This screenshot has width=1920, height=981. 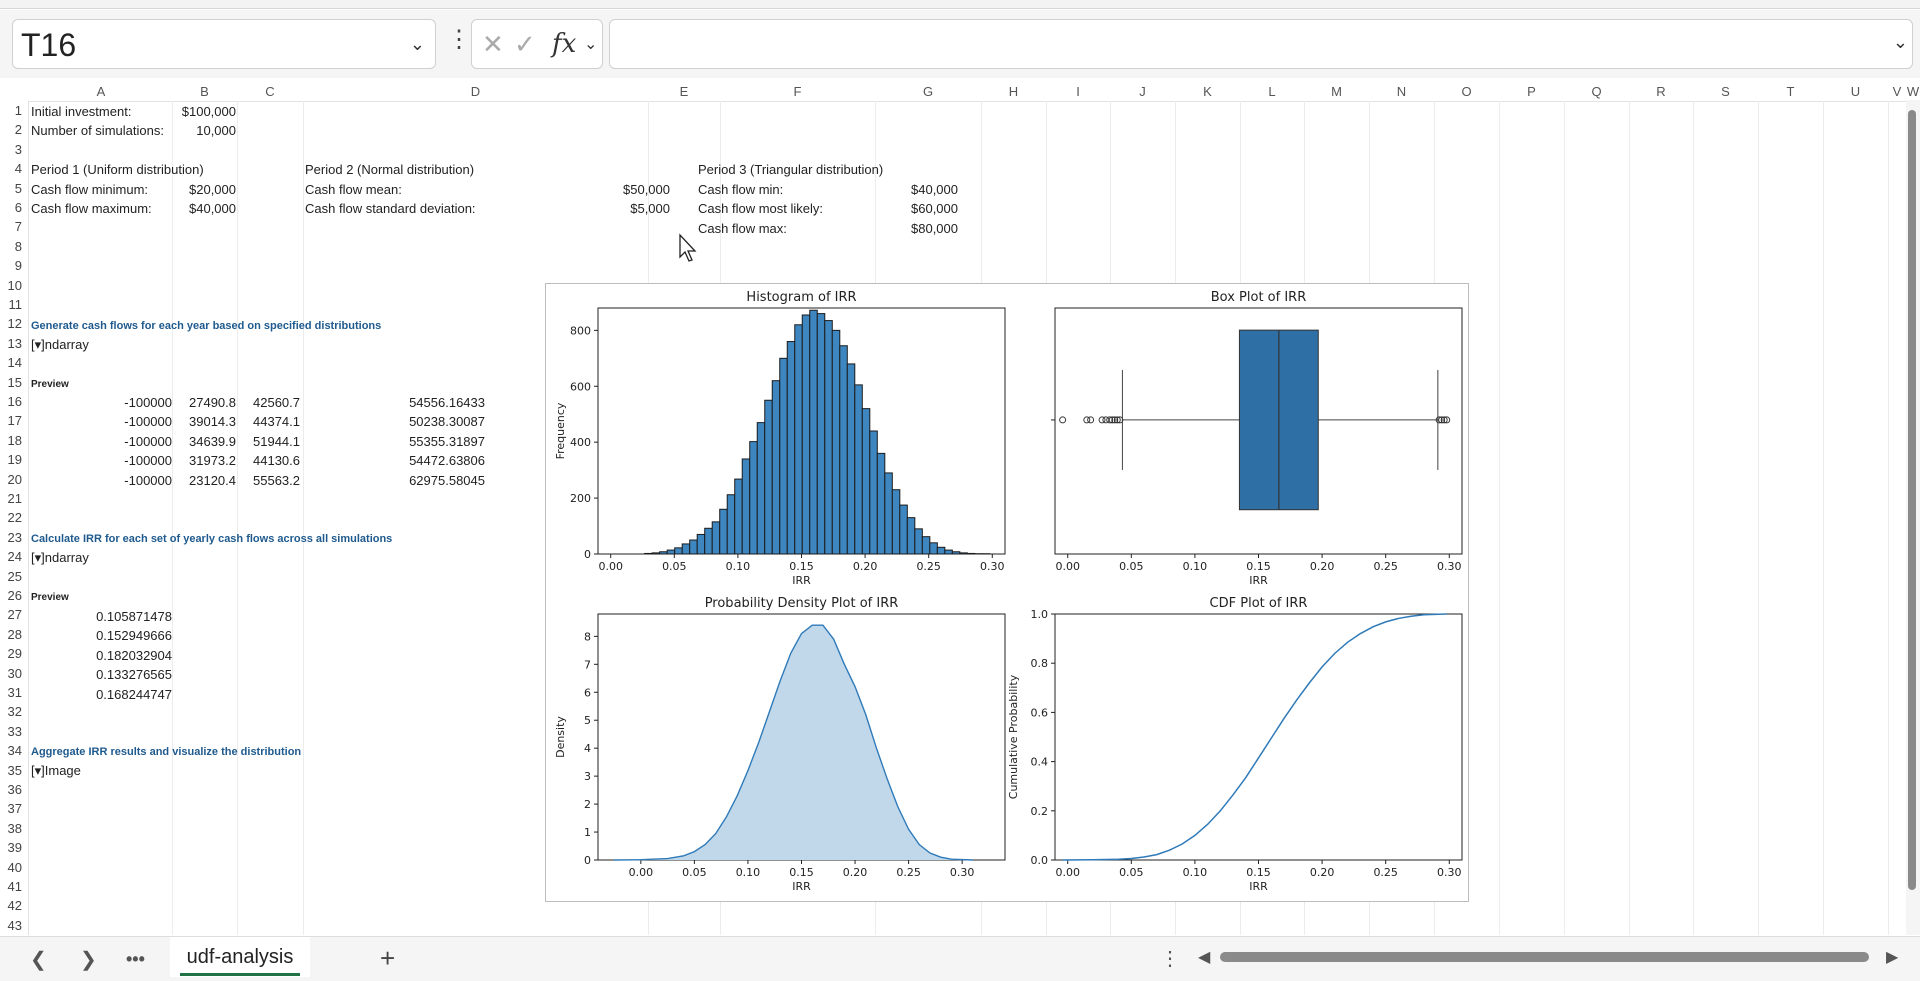 What do you see at coordinates (204, 91) in the screenshot?
I see `column-header-b: B` at bounding box center [204, 91].